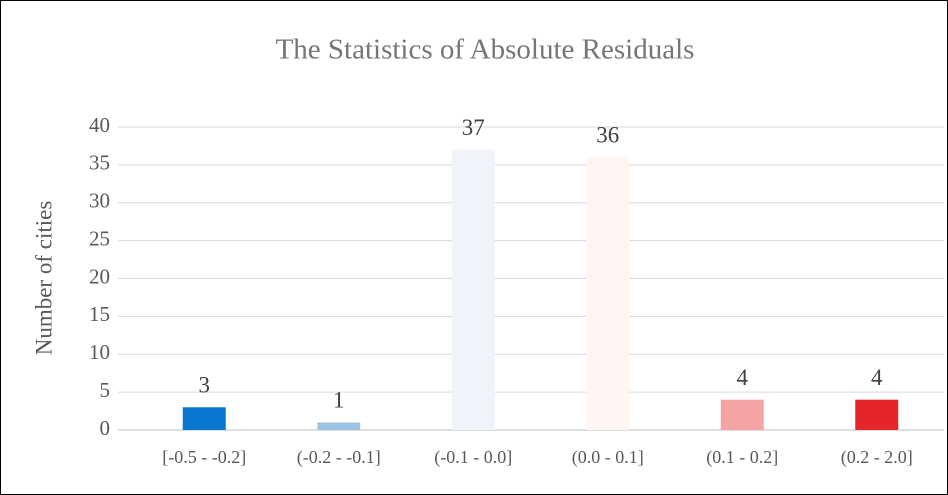  Describe the element at coordinates (204, 457) in the screenshot. I see `x-tick-label: [-0.5 - -0.2]` at that location.